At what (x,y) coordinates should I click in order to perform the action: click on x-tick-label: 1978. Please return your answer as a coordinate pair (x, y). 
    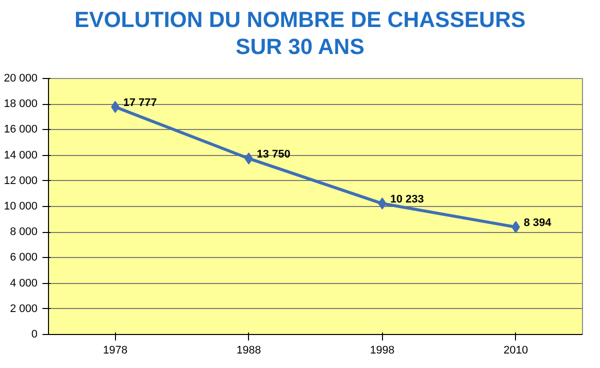
    Looking at the image, I should click on (115, 350).